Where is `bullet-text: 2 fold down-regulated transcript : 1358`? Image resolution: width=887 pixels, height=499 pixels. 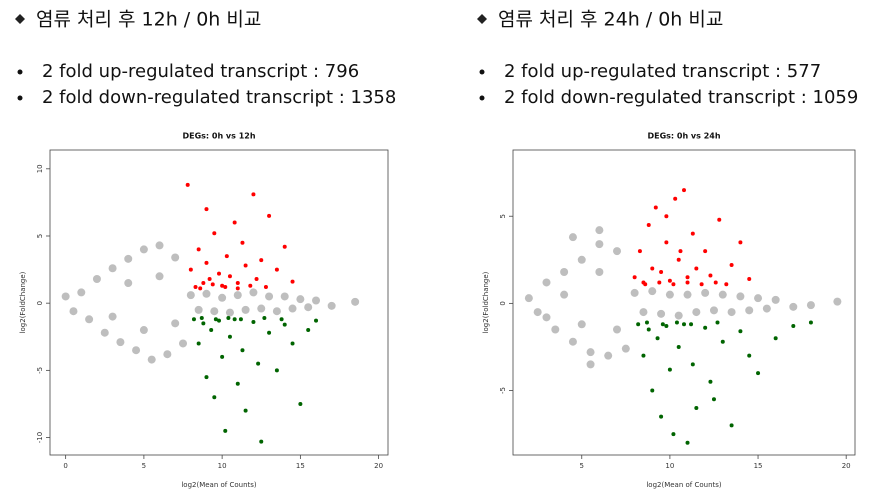
bullet-text: 2 fold down-regulated transcript : 1358 is located at coordinates (219, 97).